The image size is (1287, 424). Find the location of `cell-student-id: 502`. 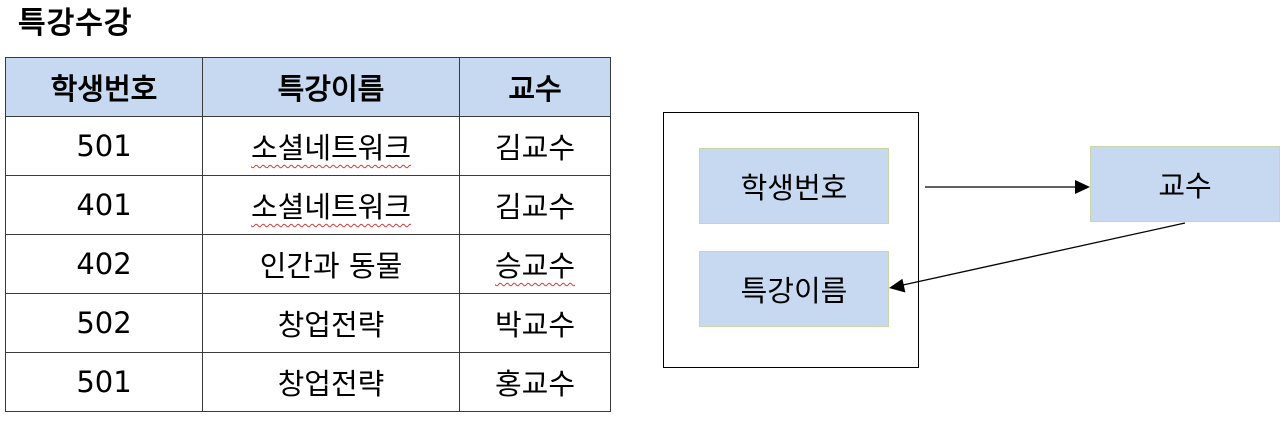

cell-student-id: 502 is located at coordinates (104, 323).